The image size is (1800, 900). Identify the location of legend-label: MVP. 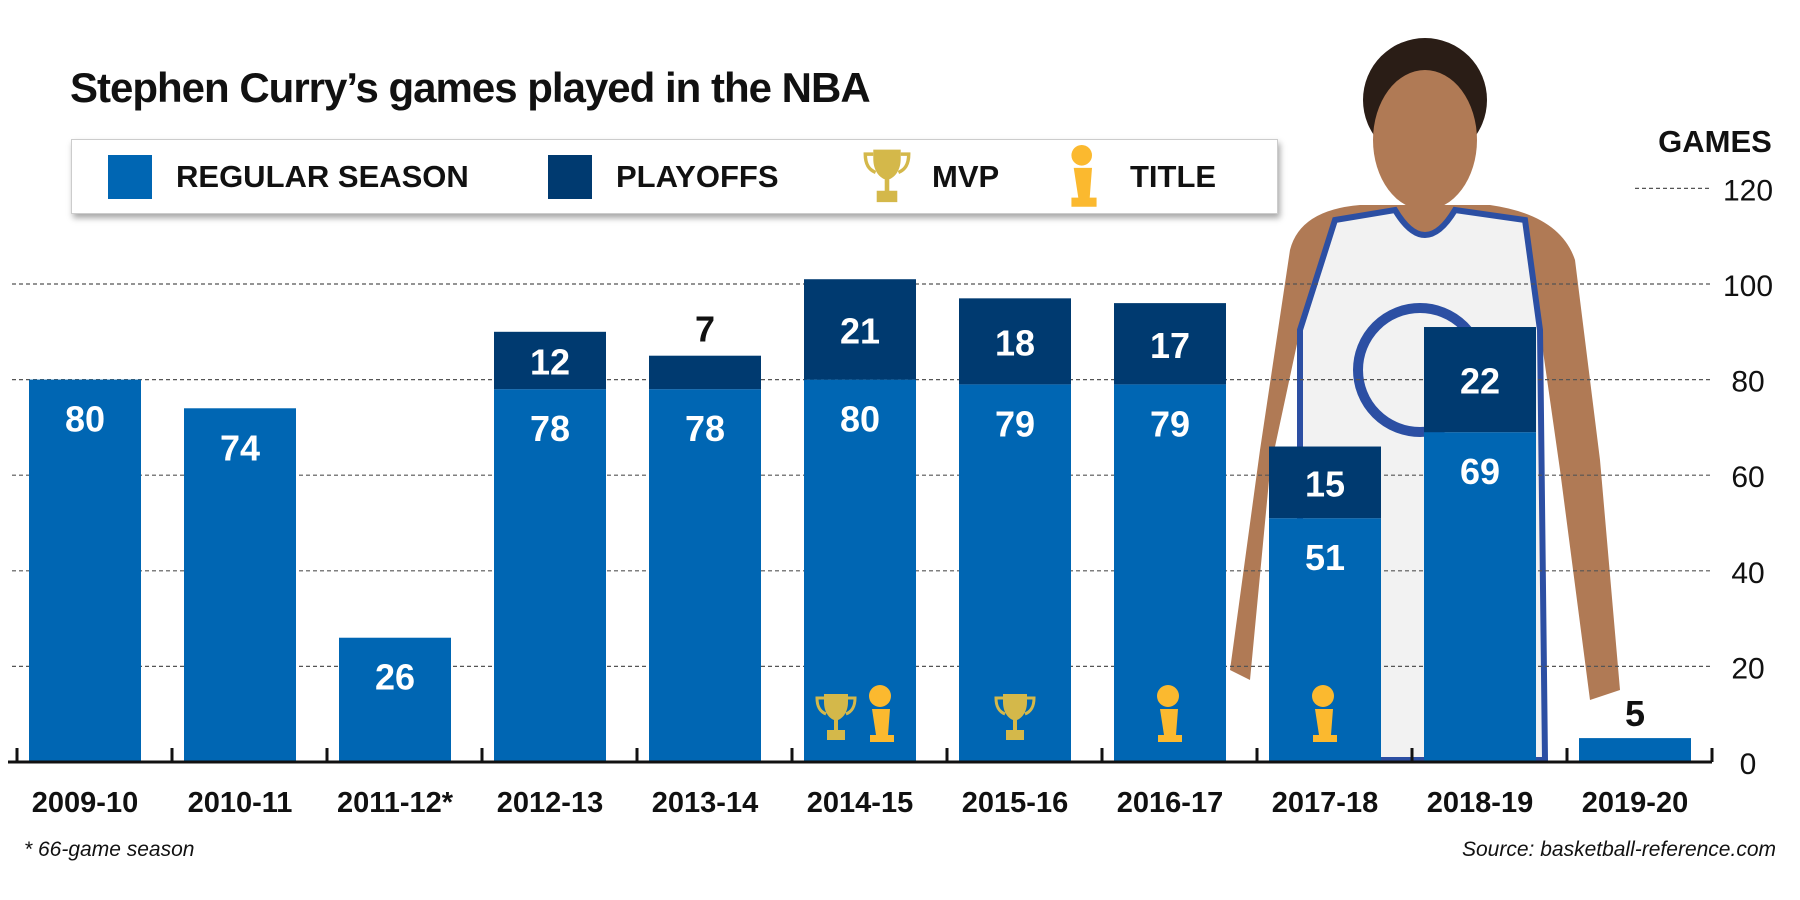
(966, 176).